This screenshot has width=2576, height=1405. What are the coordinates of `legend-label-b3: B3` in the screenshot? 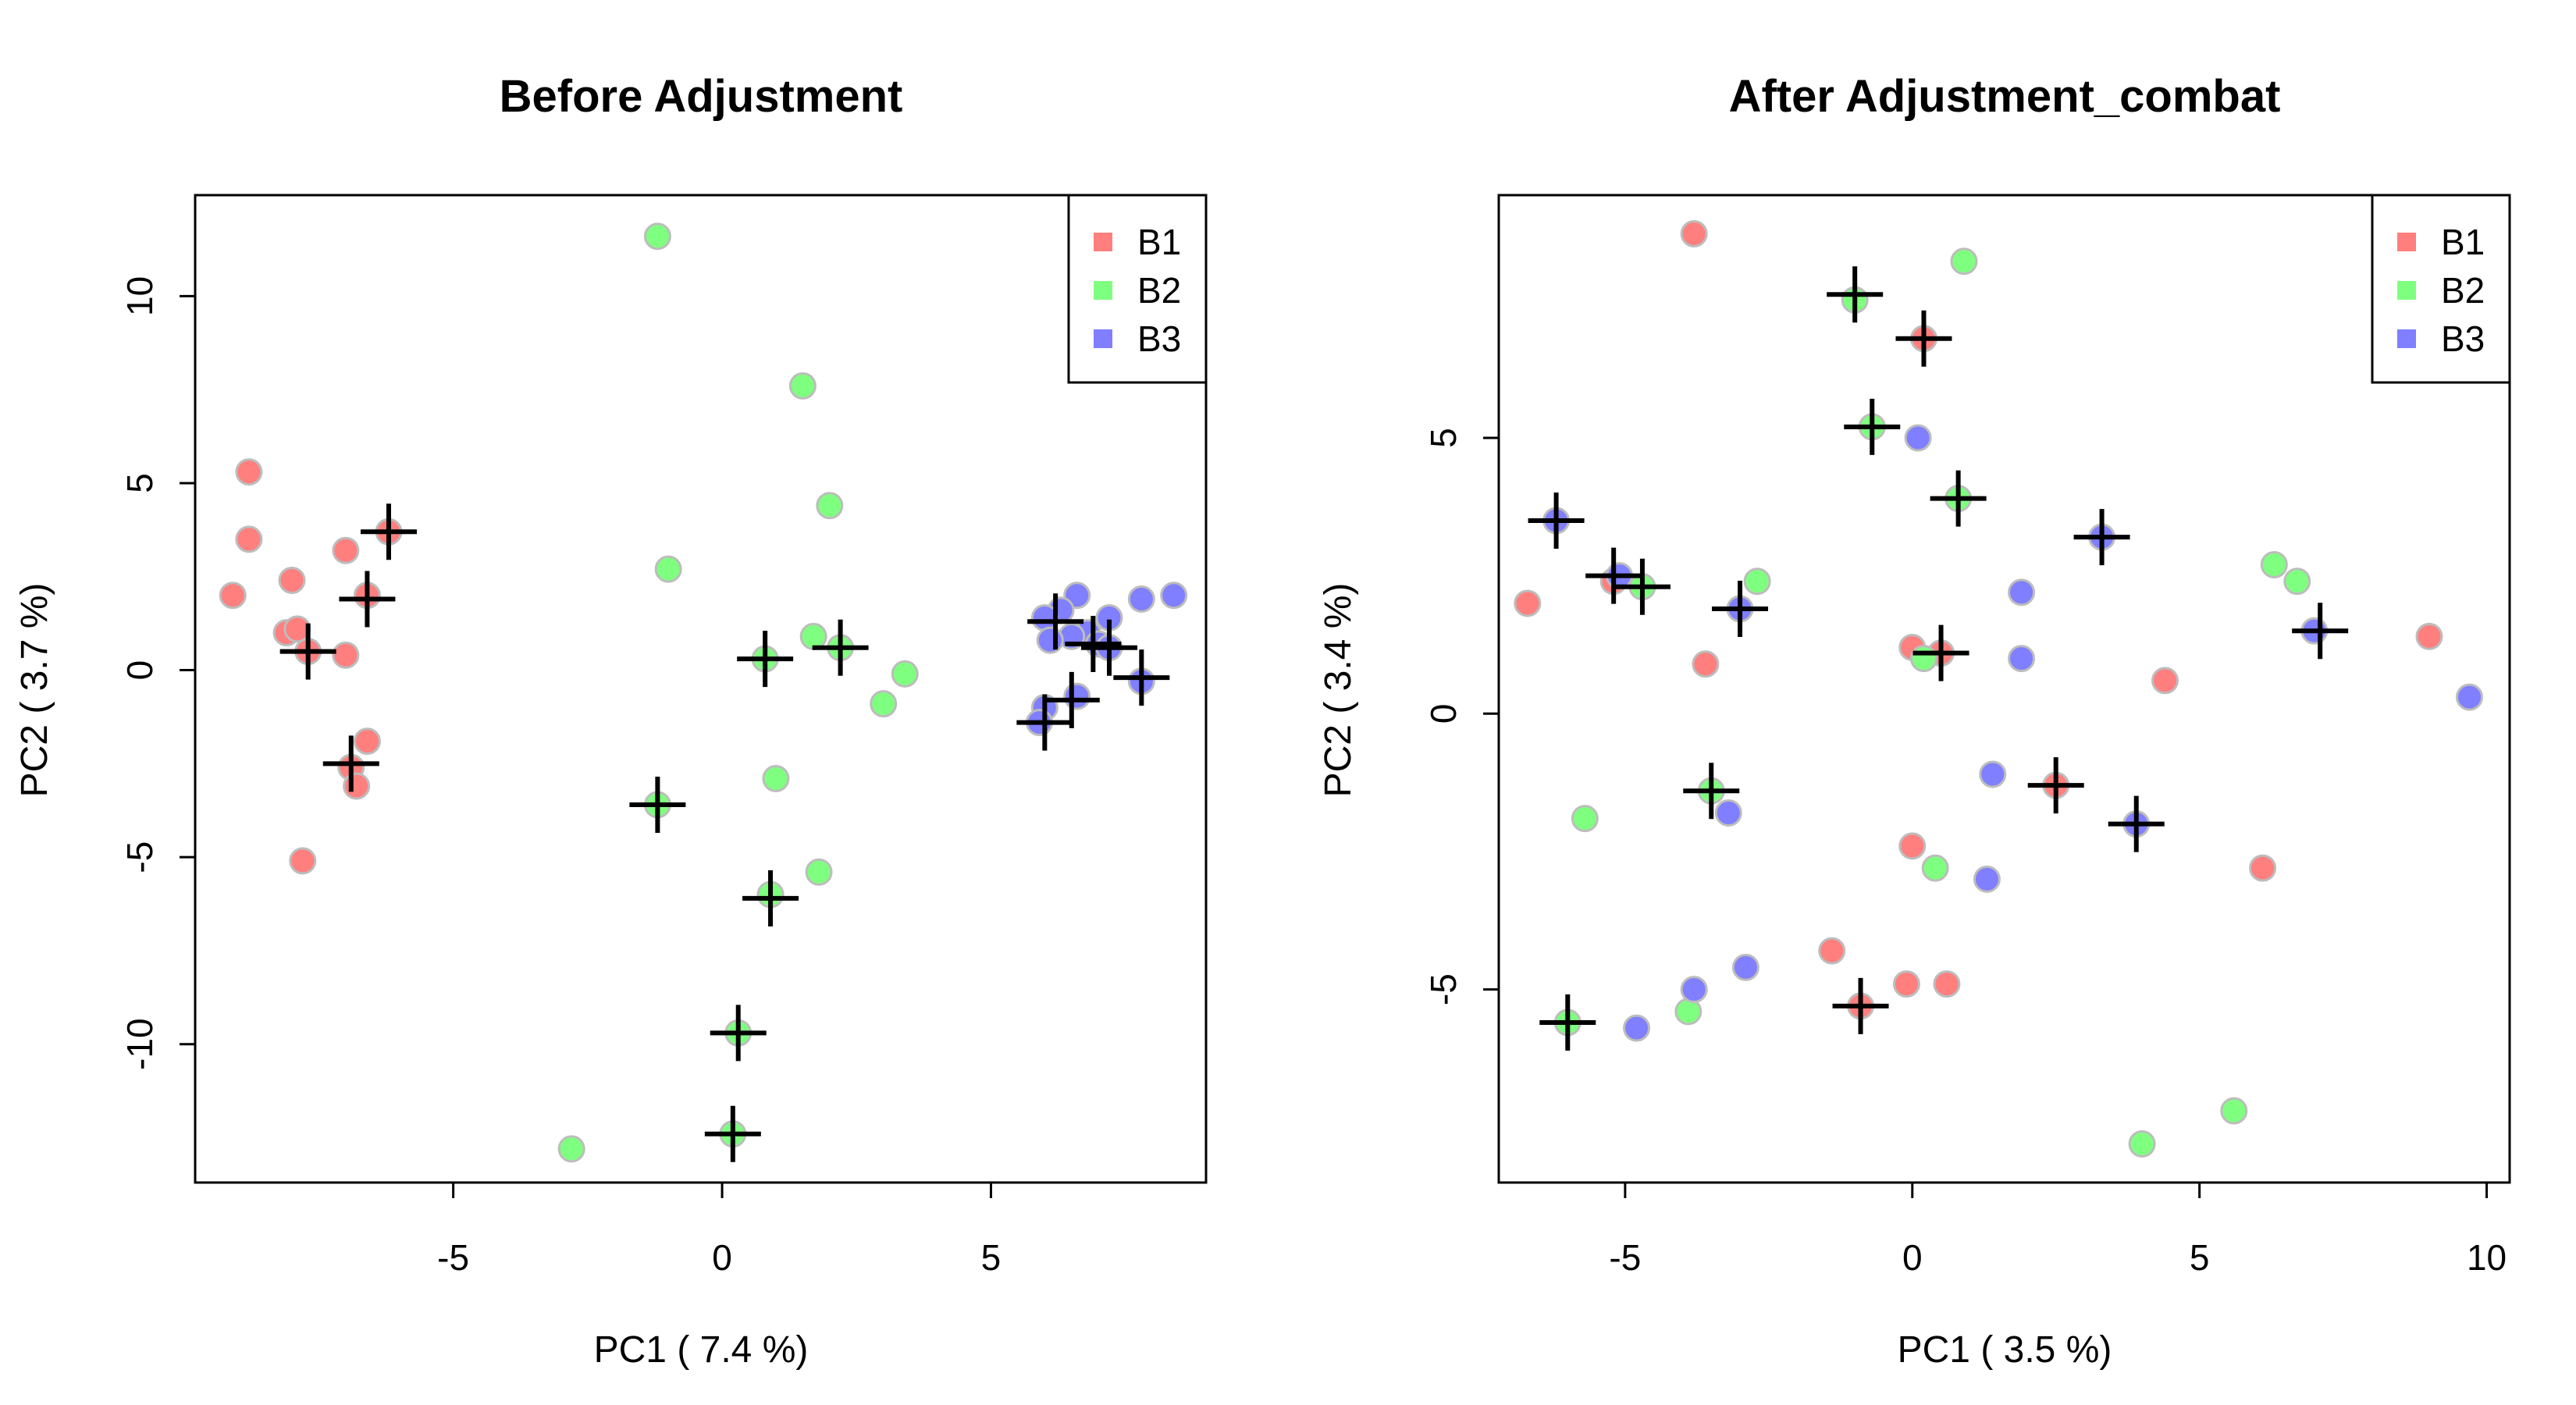 It's located at (1159, 339).